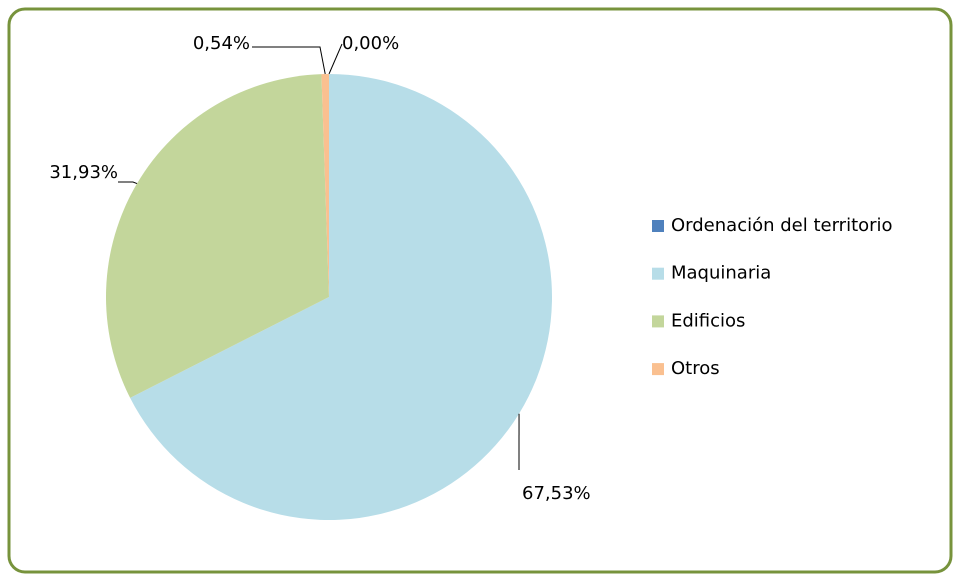 Image resolution: width=960 pixels, height=585 pixels. I want to click on legend-label: Otros, so click(695, 368).